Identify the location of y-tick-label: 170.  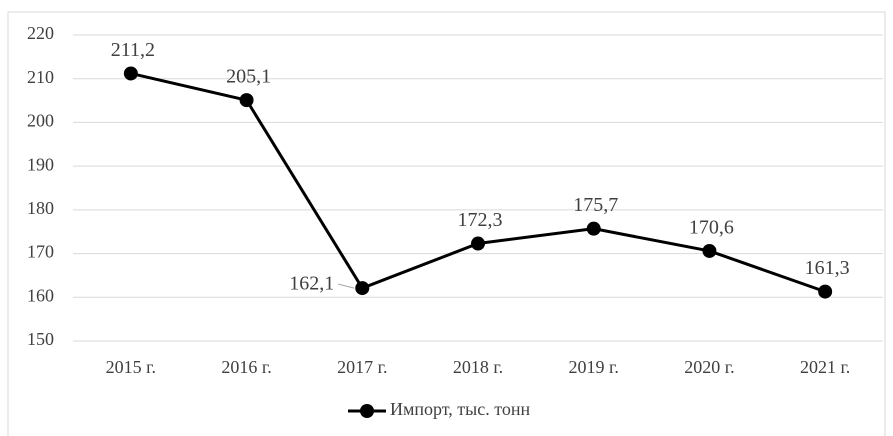
(40, 252).